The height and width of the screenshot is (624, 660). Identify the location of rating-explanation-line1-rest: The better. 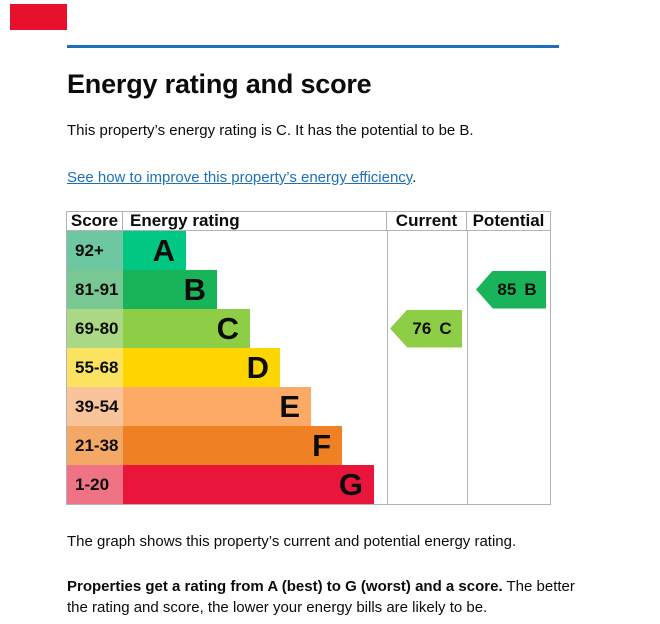
(538, 586).